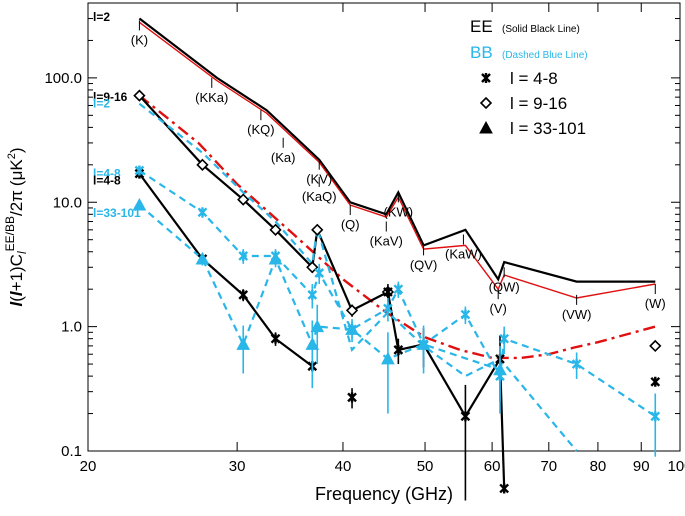 This screenshot has width=685, height=516. What do you see at coordinates (101, 104) in the screenshot?
I see `side-label-2: l=2` at bounding box center [101, 104].